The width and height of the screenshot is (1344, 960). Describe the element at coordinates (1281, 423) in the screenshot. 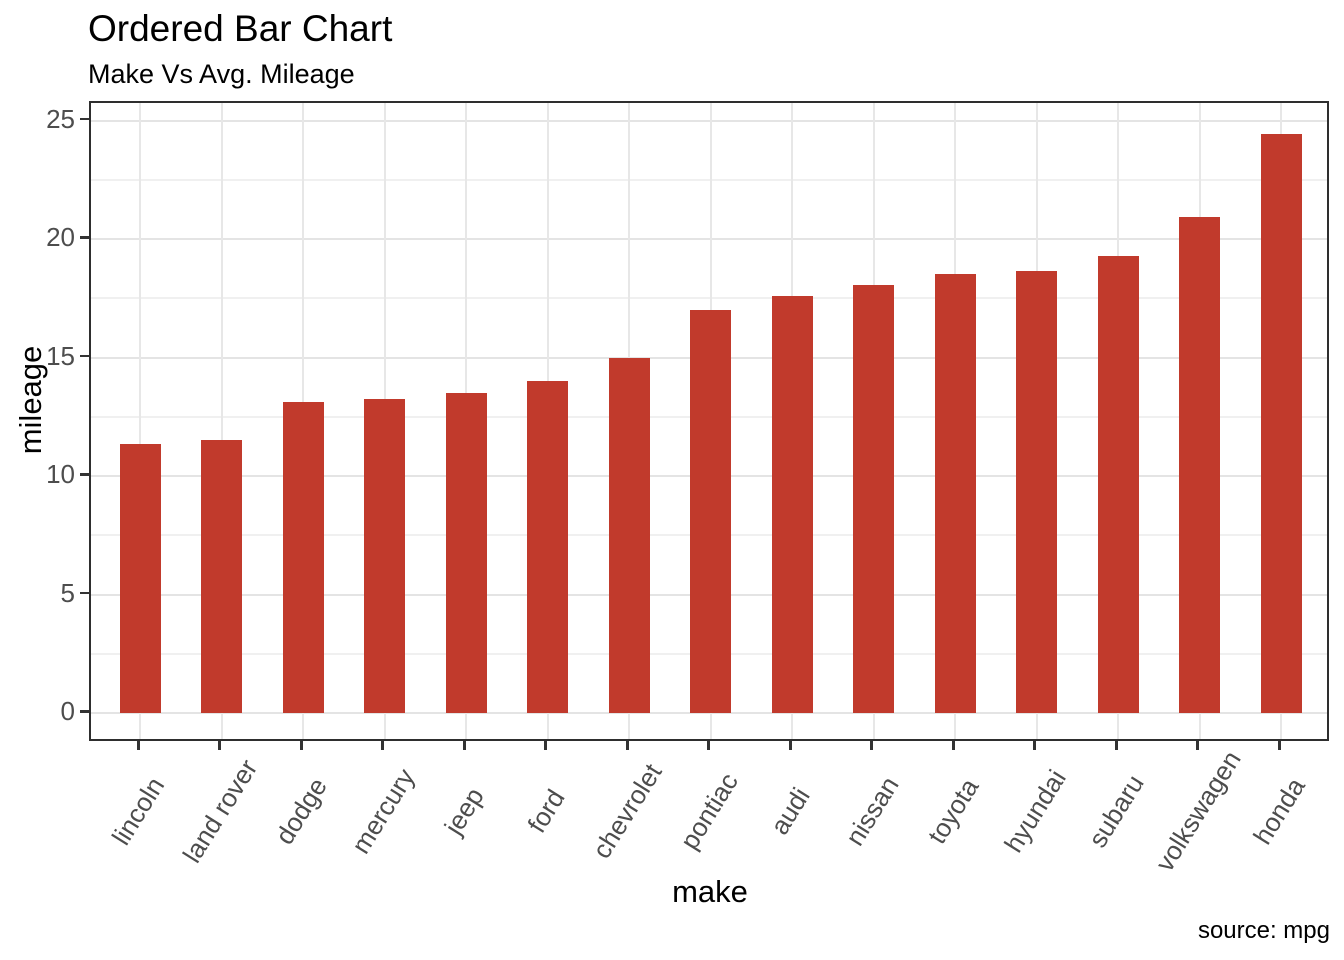

I see `bar-honda` at that location.